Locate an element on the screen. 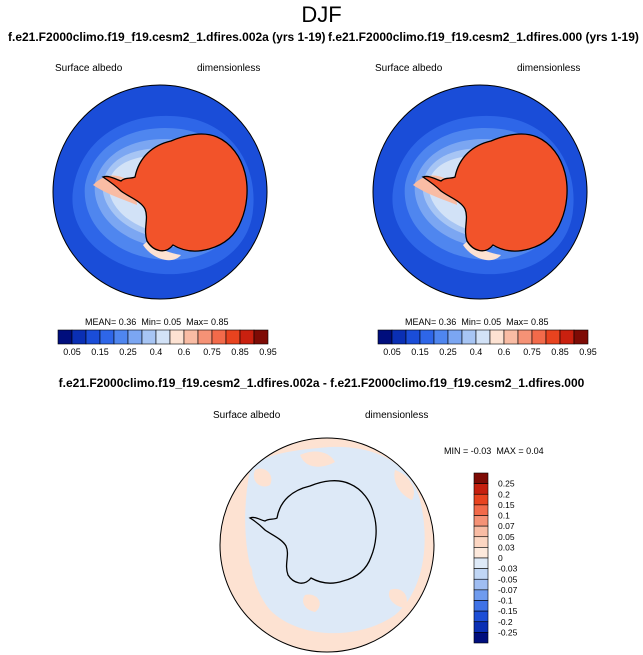  panel1-units: dimensionless is located at coordinates (229, 68).